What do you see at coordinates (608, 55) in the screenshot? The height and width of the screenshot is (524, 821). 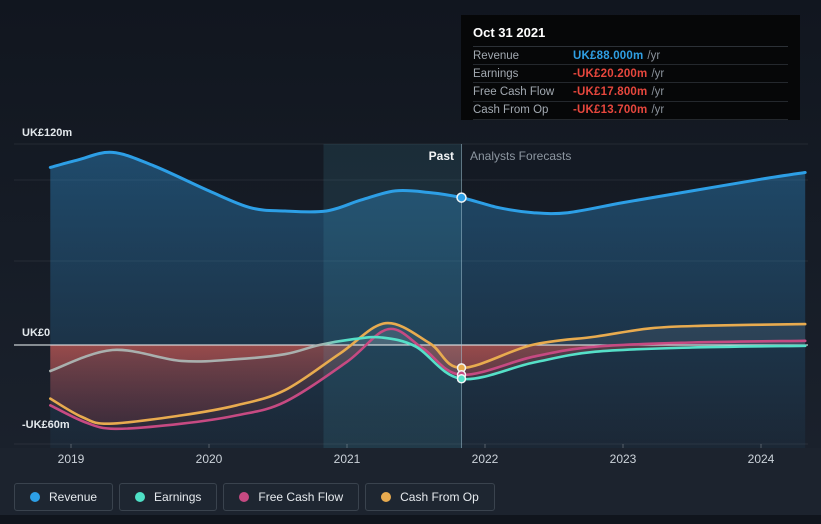 I see `tooltip-row-value: UK£88.000m` at bounding box center [608, 55].